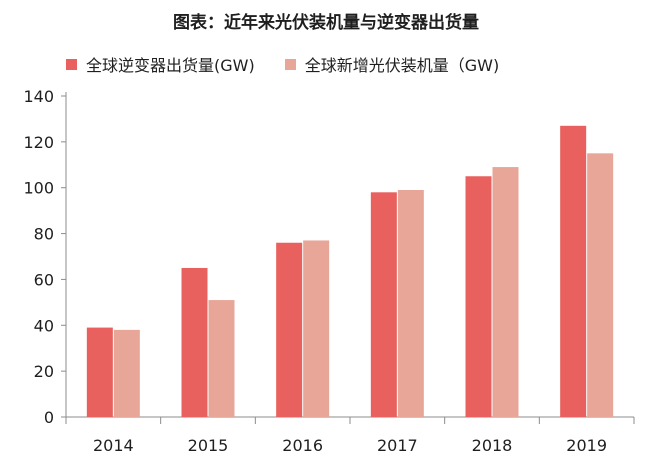 The height and width of the screenshot is (457, 652). What do you see at coordinates (49, 417) in the screenshot?
I see `y-tick-label: 0` at bounding box center [49, 417].